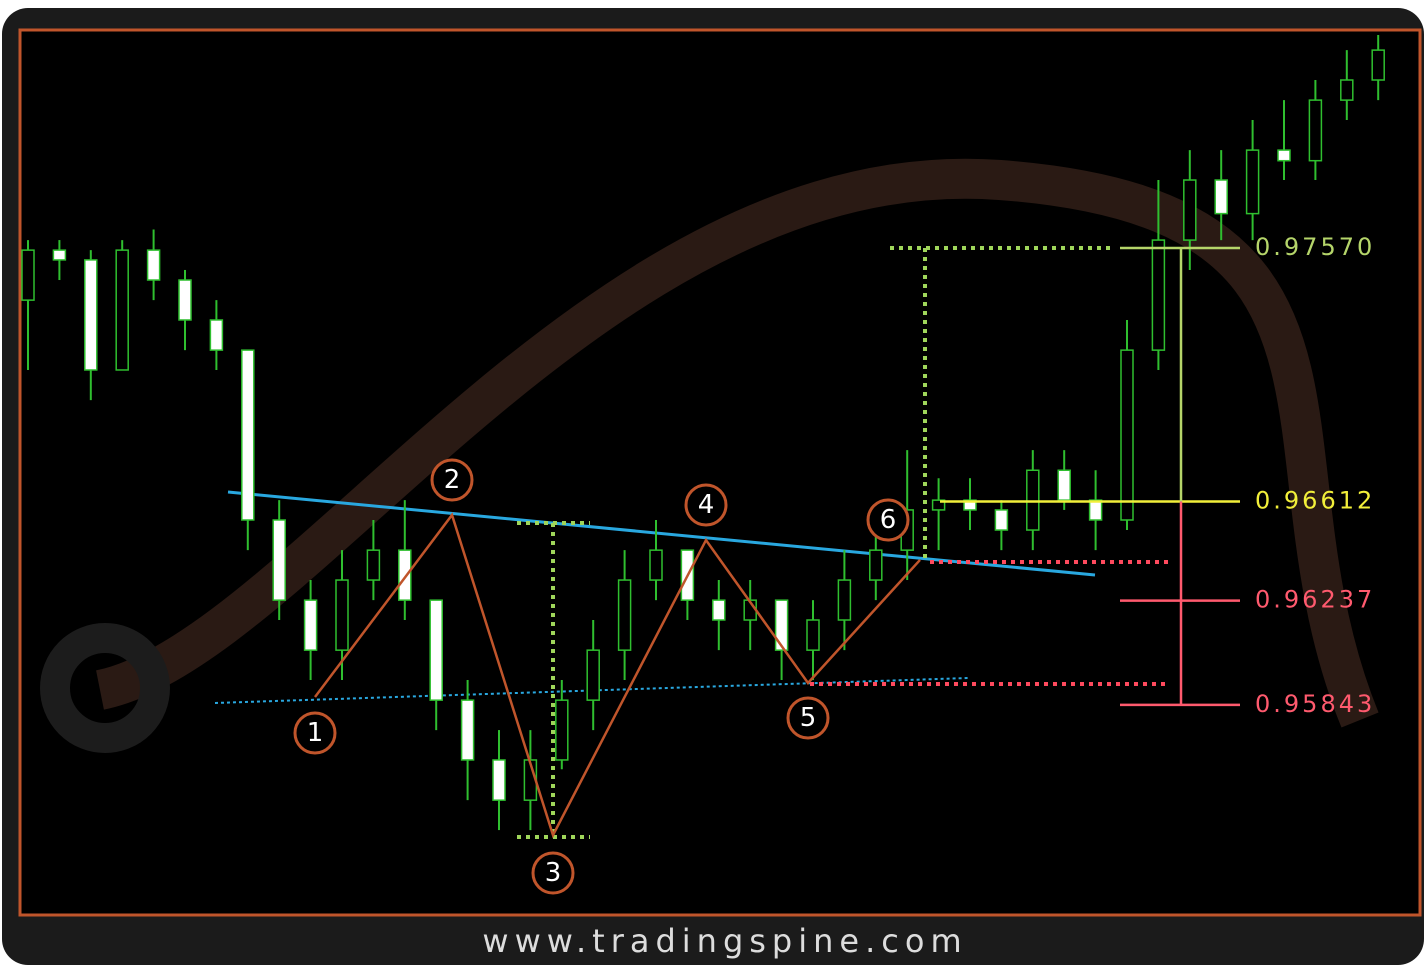 The width and height of the screenshot is (1426, 965). Describe the element at coordinates (105, 688) in the screenshot. I see `watermark` at that location.